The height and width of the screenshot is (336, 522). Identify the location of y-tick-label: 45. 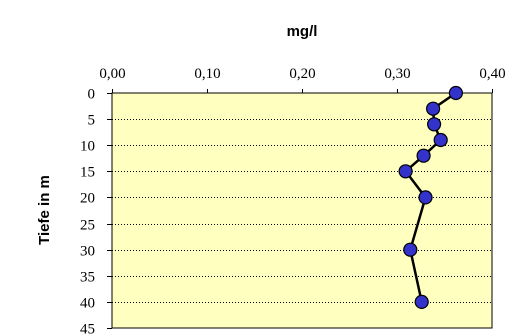
(87, 329).